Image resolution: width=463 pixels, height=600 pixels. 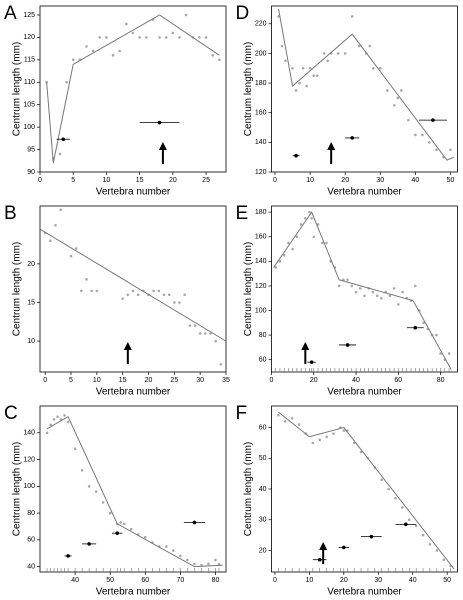 What do you see at coordinates (364, 592) in the screenshot?
I see `x-axis-label: Vertebra number` at bounding box center [364, 592].